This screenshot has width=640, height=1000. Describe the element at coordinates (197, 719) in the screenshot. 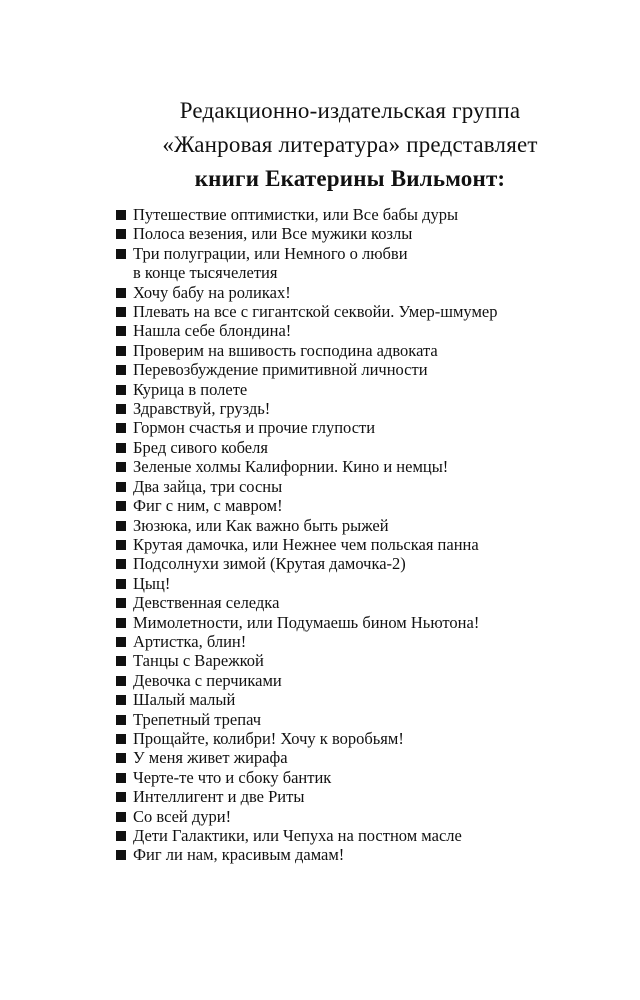

I see `book-title: Трепетный трепач` at that location.